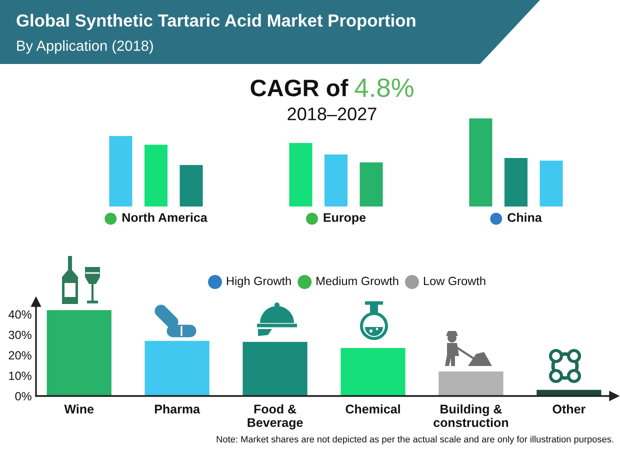  What do you see at coordinates (332, 88) in the screenshot?
I see `text: CAGR of 4.8%` at bounding box center [332, 88].